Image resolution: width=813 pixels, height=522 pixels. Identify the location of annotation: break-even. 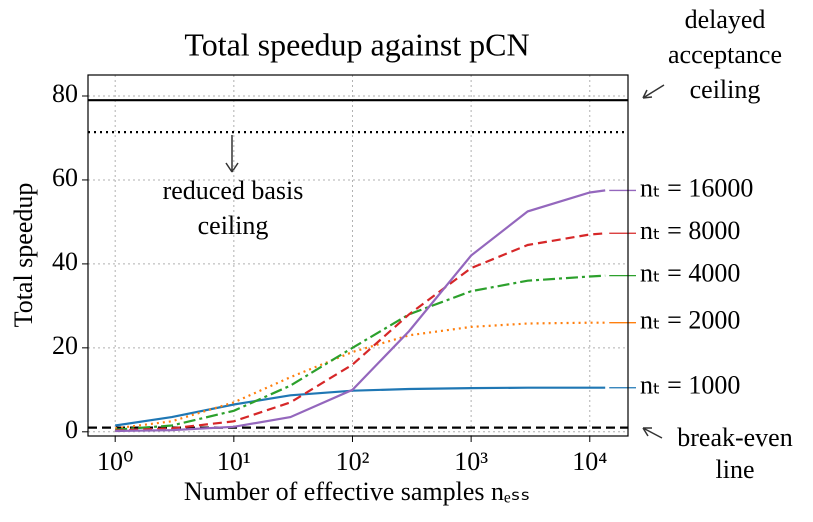
(734, 437).